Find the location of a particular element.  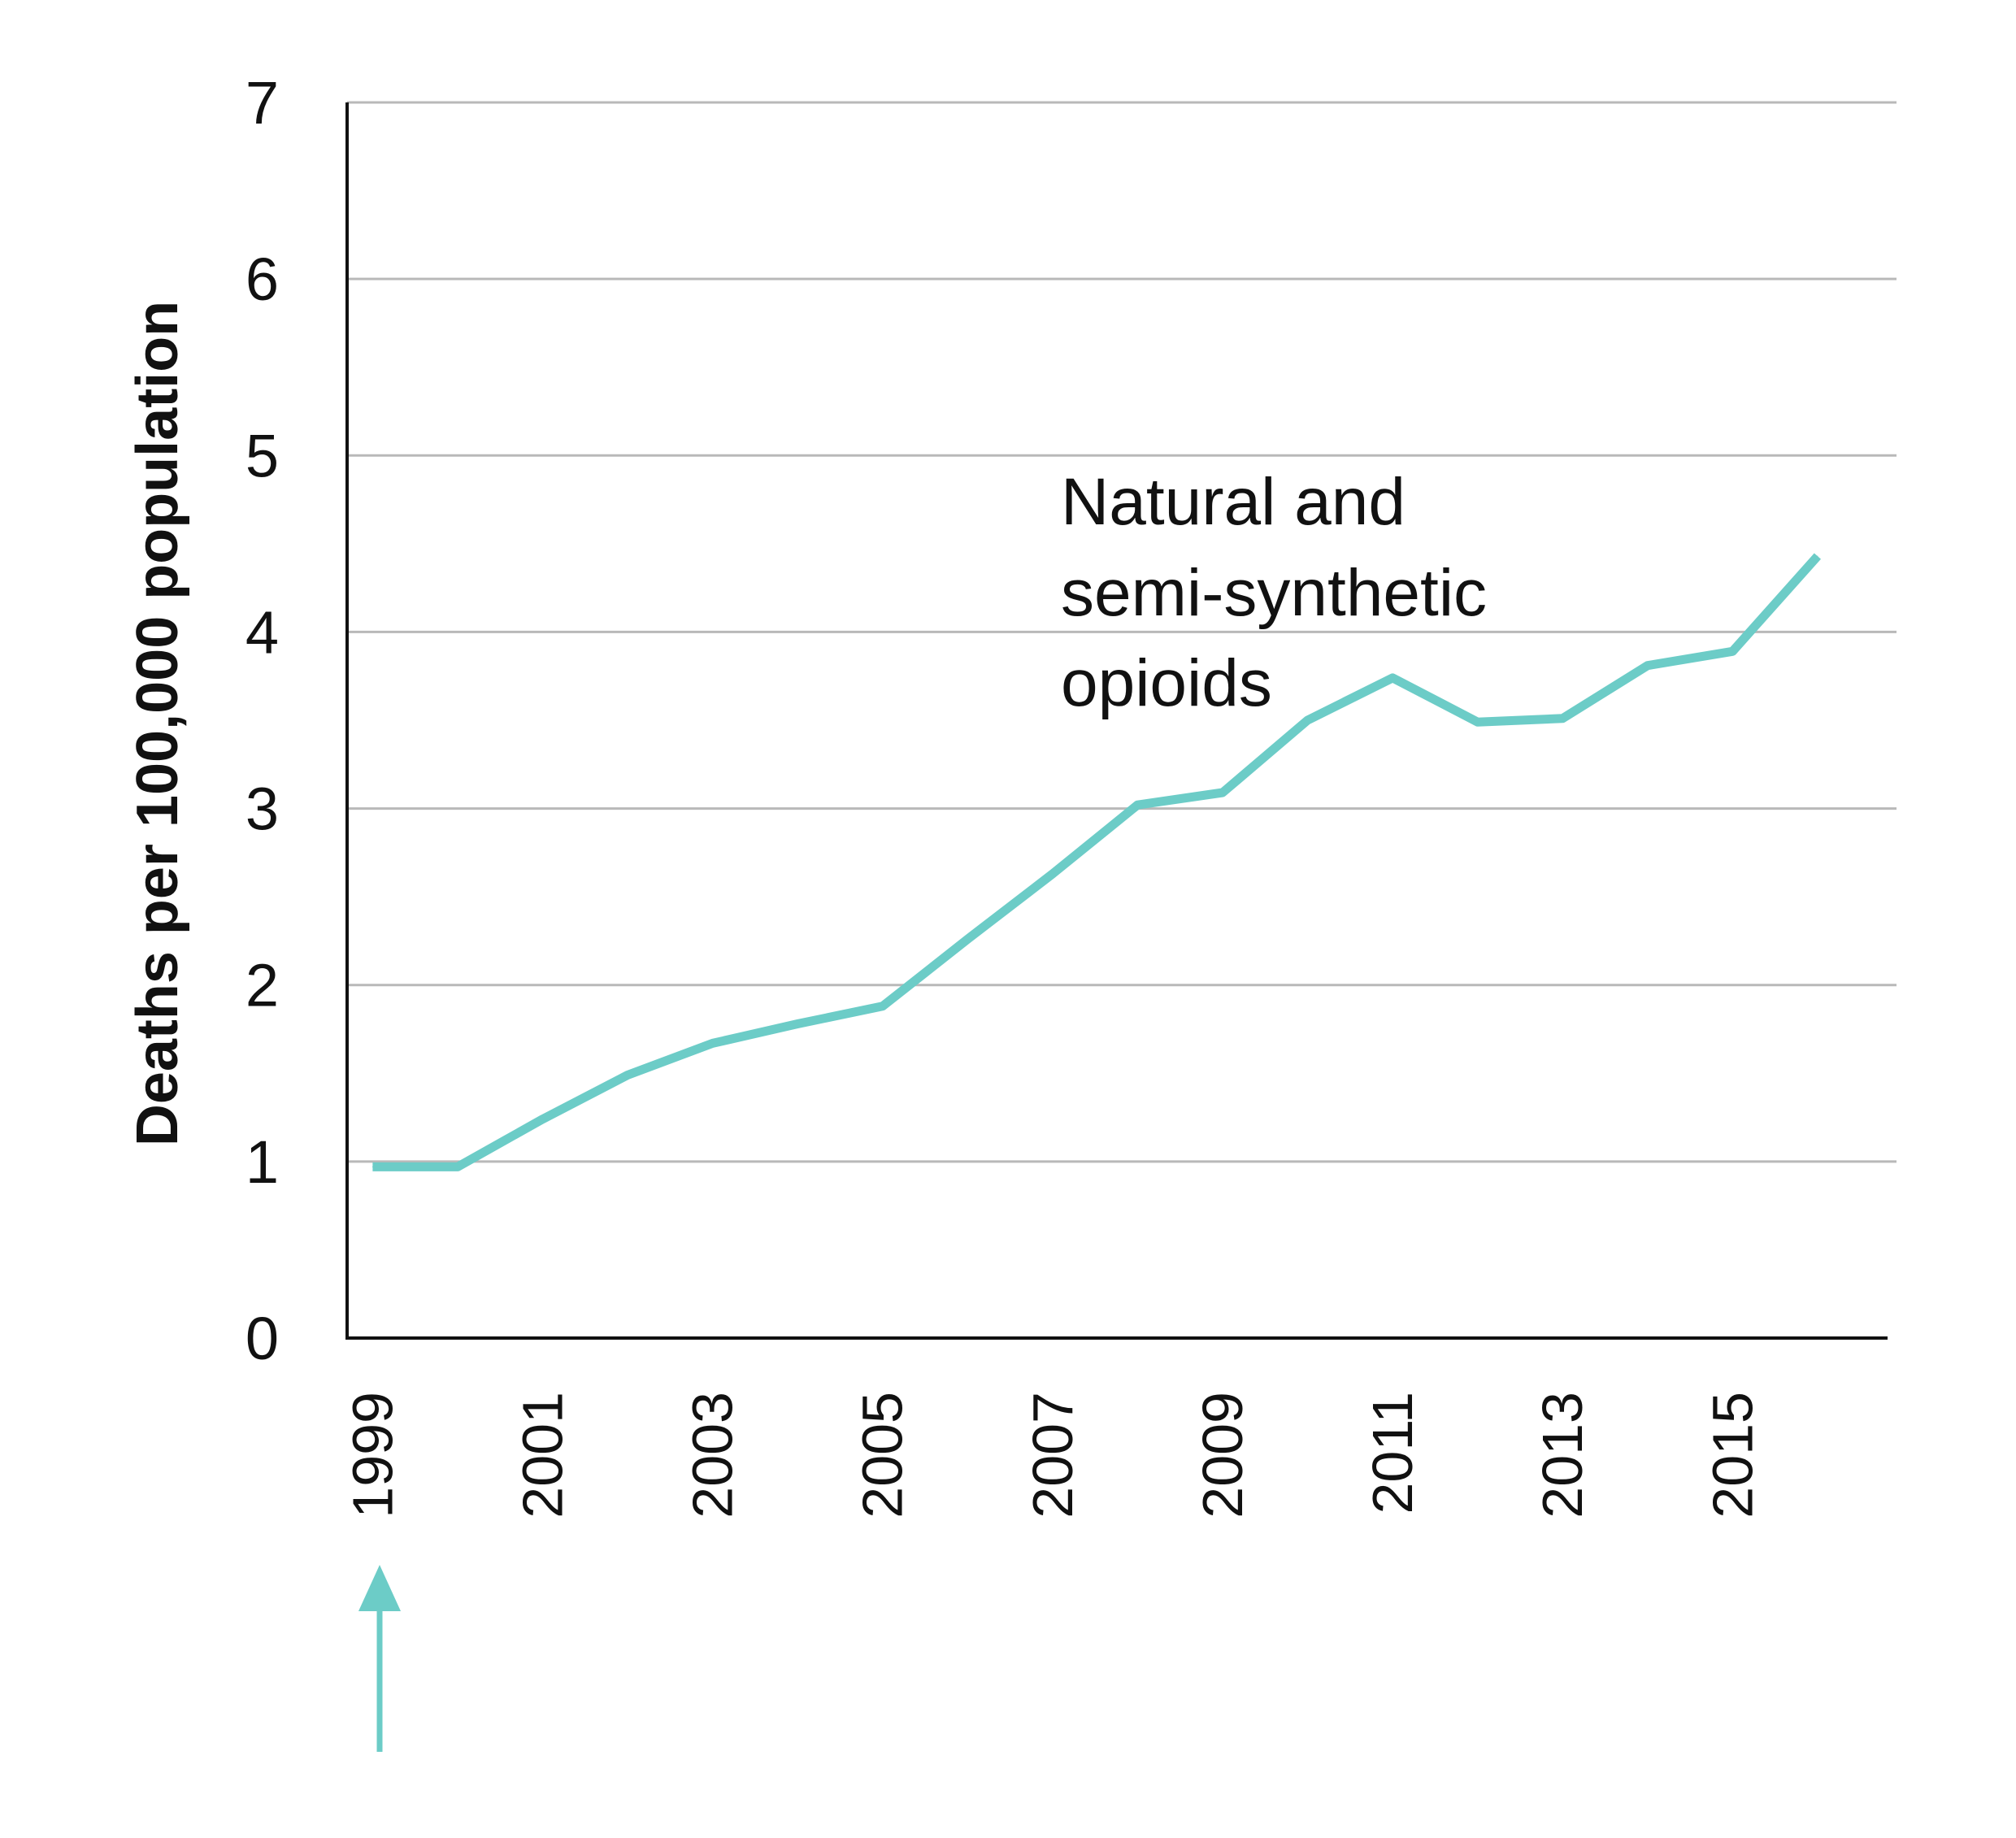

annotation-line-1: Natural and is located at coordinates (1233, 502).